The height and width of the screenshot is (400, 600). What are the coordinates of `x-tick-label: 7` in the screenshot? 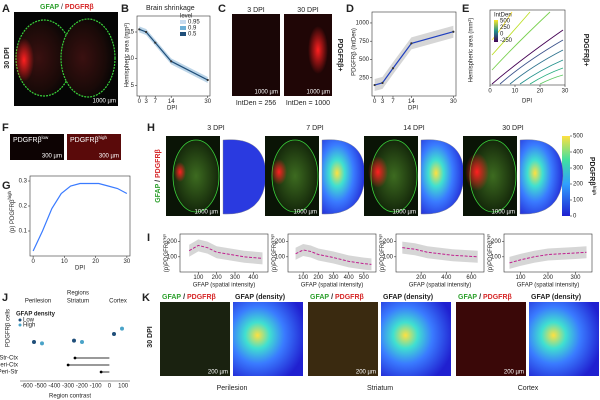 It's located at (156, 102).